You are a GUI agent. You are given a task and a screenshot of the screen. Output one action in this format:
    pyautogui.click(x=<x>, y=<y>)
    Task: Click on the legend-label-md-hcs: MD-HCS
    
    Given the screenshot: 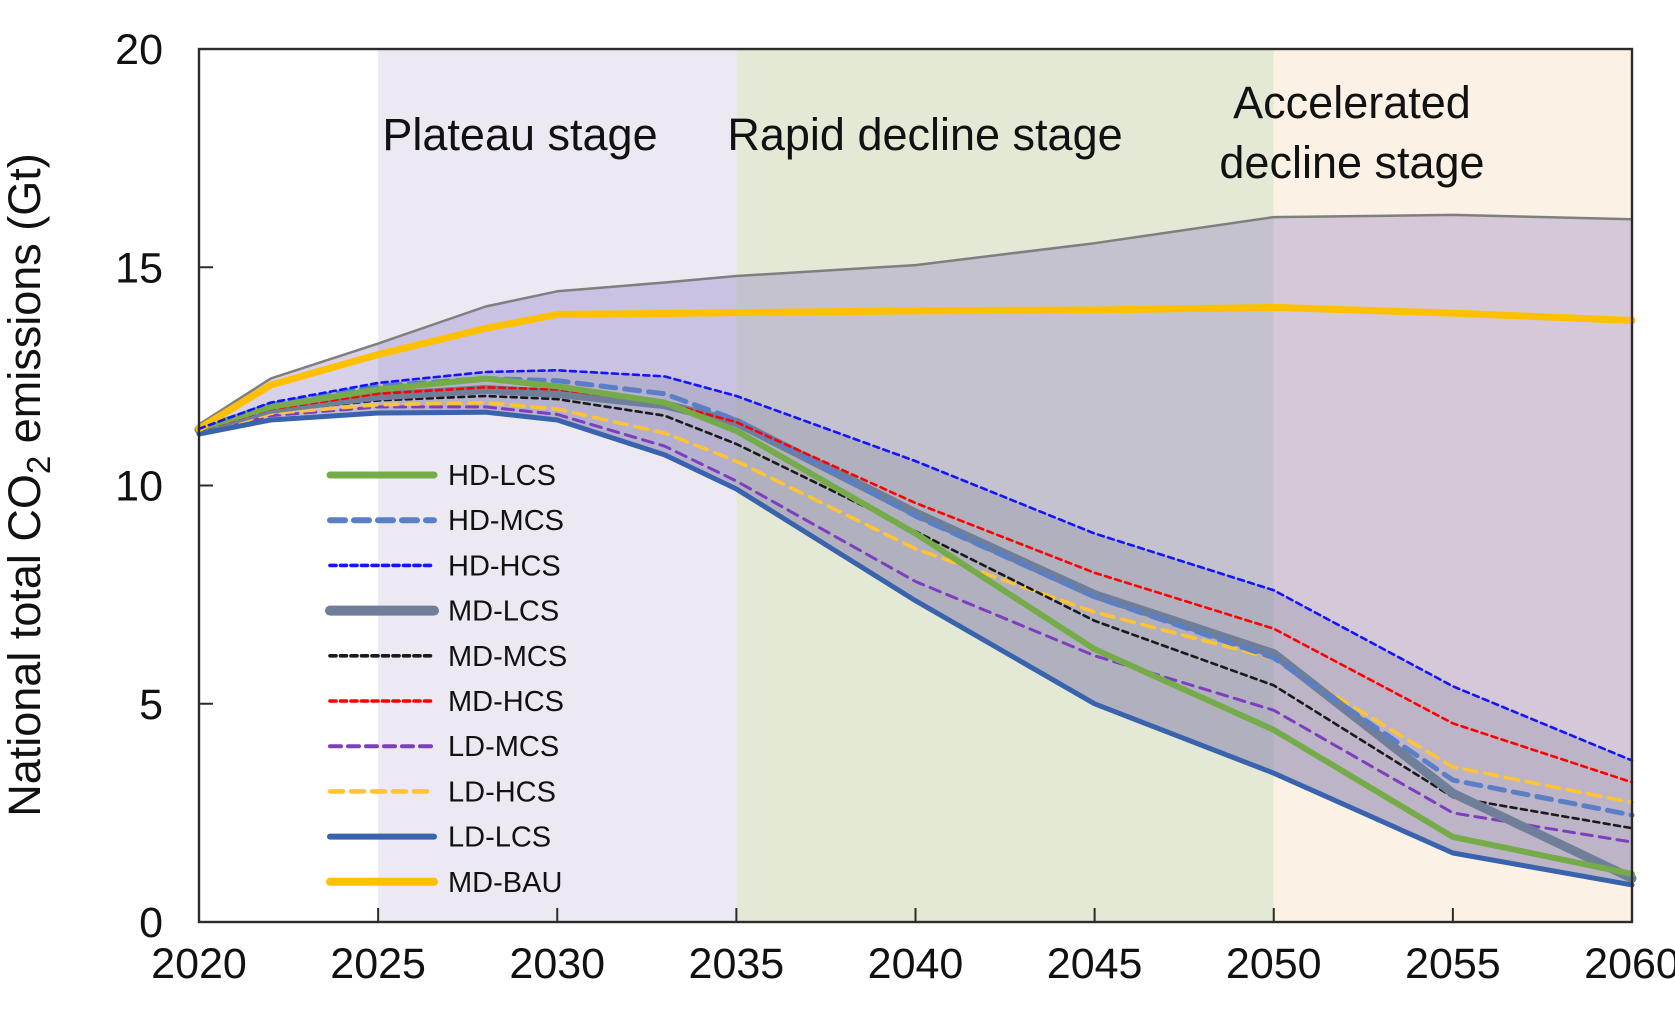 What is the action you would take?
    pyautogui.click(x=506, y=702)
    